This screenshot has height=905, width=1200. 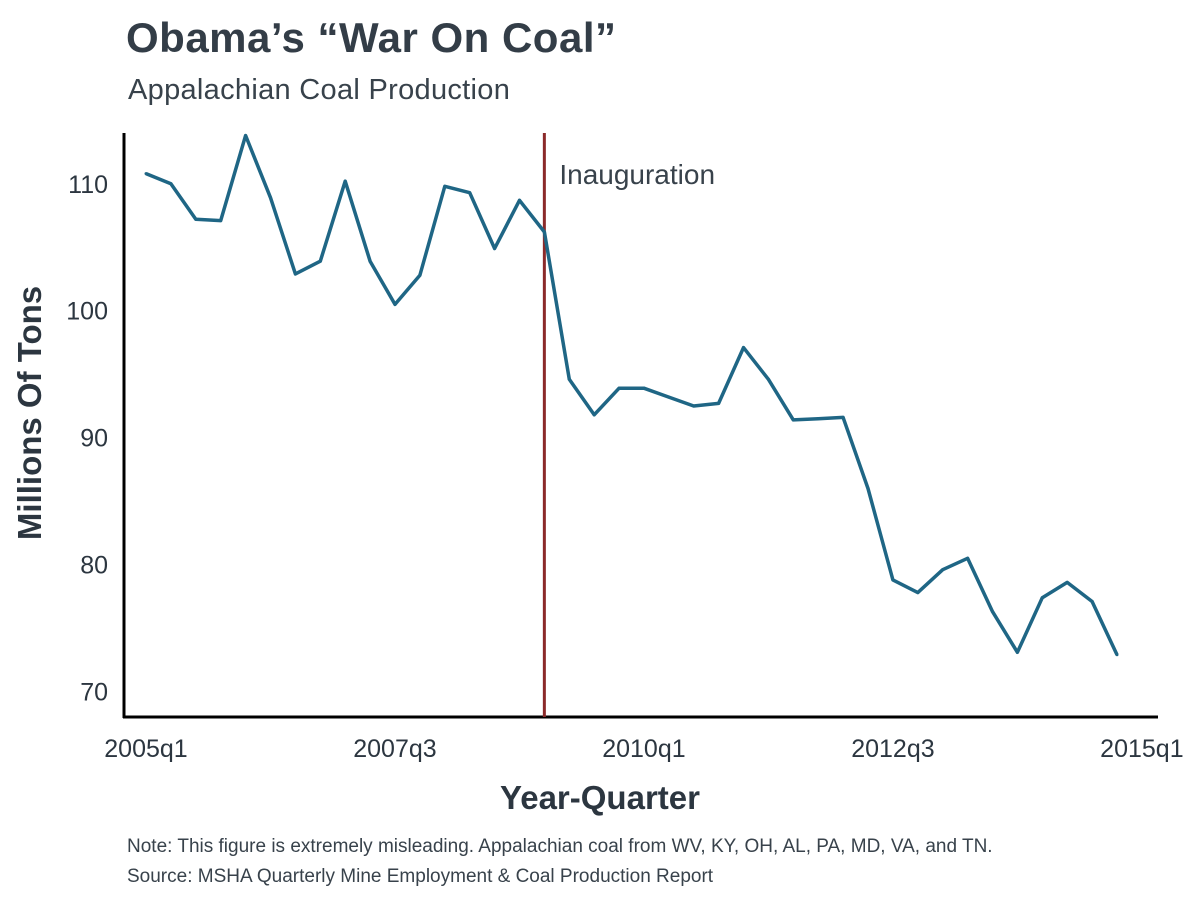 What do you see at coordinates (495, 249) in the screenshot?
I see `data-point-2008q3` at bounding box center [495, 249].